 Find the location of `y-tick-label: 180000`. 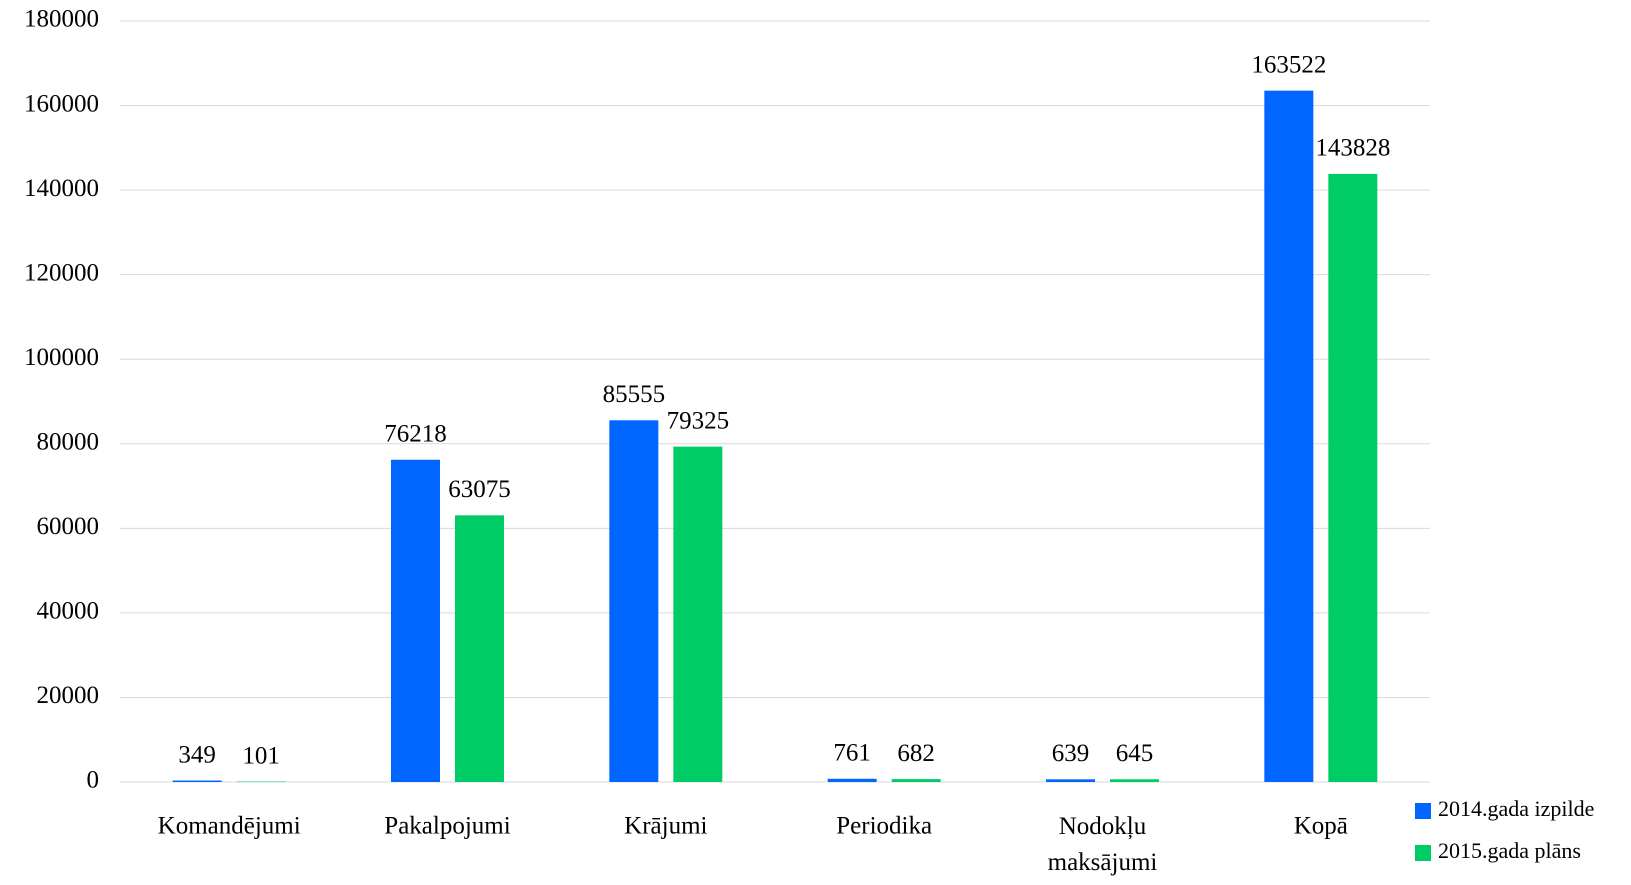

y-tick-label: 180000 is located at coordinates (61, 19).